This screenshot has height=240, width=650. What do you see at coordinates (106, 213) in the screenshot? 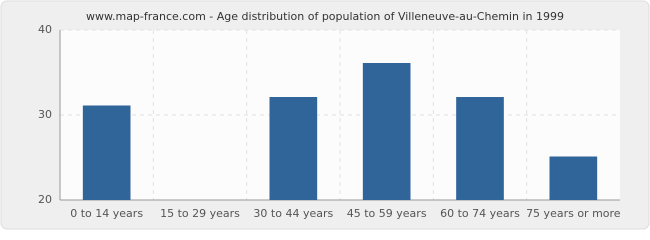
I see `x-tick-label: 0 to 14 years` at bounding box center [106, 213].